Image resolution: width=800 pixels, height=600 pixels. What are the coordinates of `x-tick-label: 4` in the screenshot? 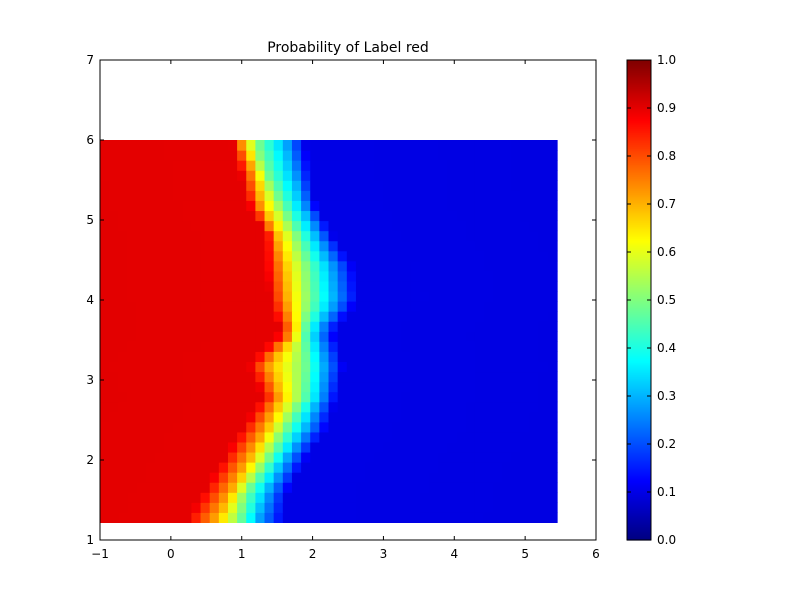 It's located at (454, 554).